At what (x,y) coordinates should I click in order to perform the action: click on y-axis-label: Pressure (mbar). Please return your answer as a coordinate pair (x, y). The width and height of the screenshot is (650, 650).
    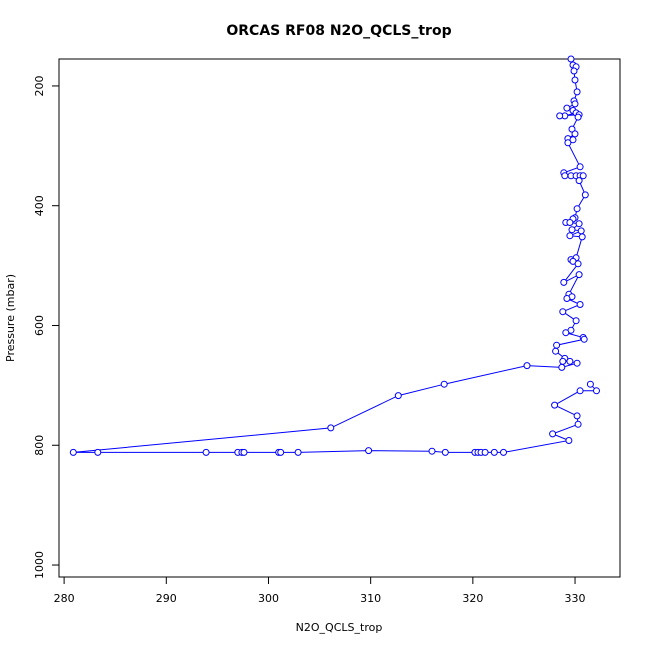
    Looking at the image, I should click on (10, 318).